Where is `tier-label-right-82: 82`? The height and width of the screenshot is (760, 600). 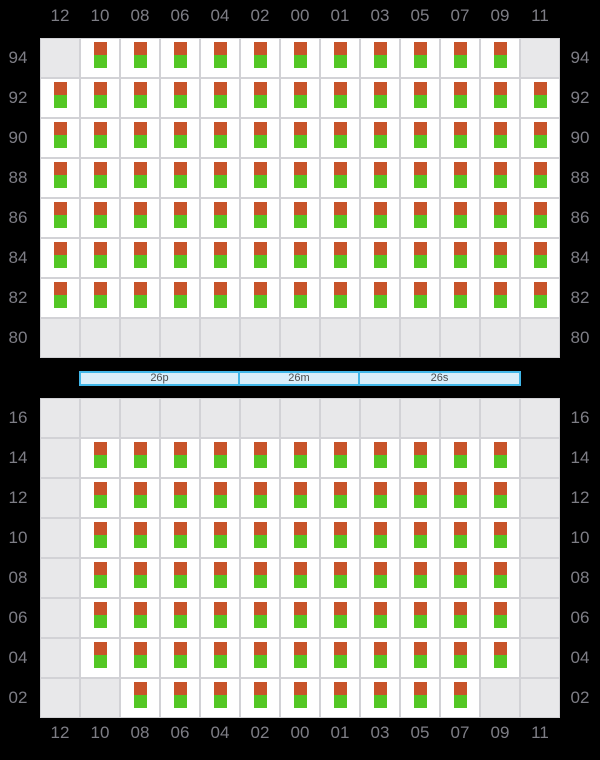
tier-label-right-82: 82 is located at coordinates (580, 297).